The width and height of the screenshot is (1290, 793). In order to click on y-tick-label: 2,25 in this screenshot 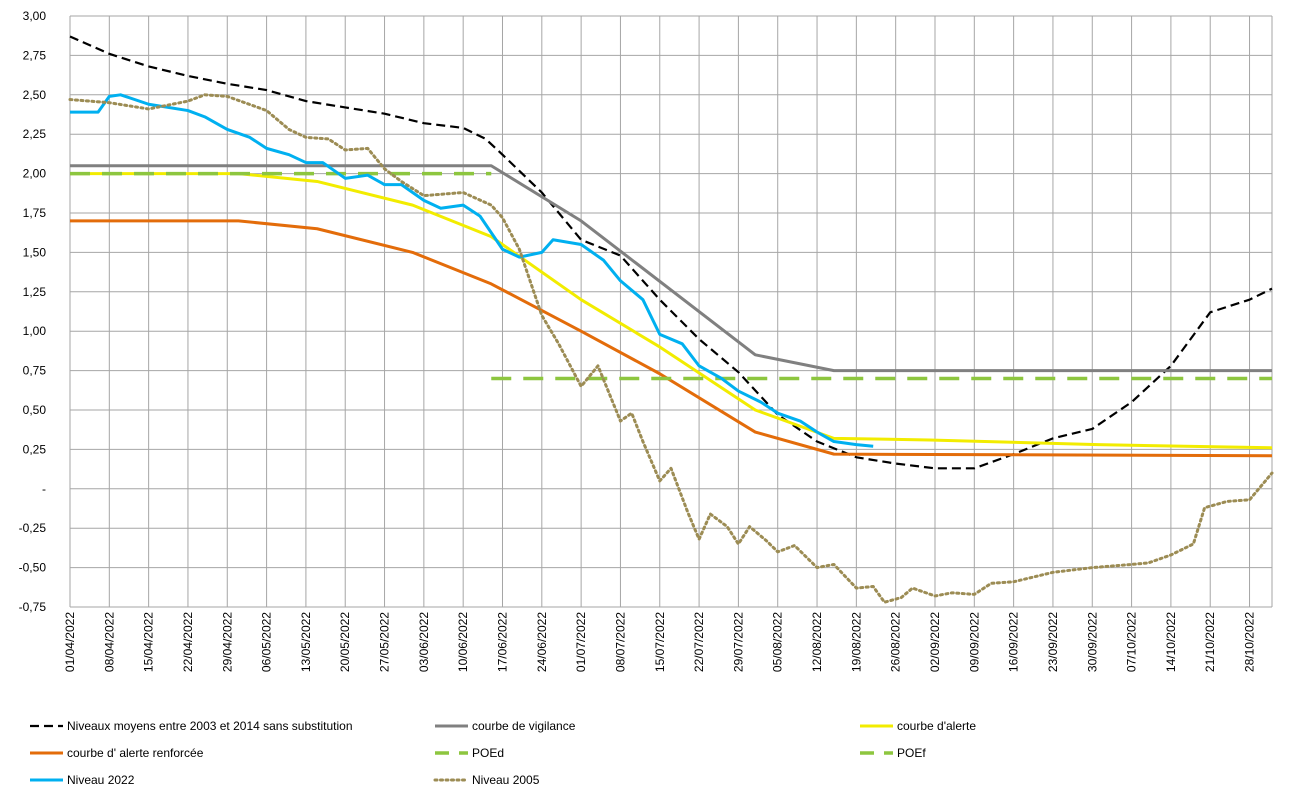, I will do `click(35, 134)`.